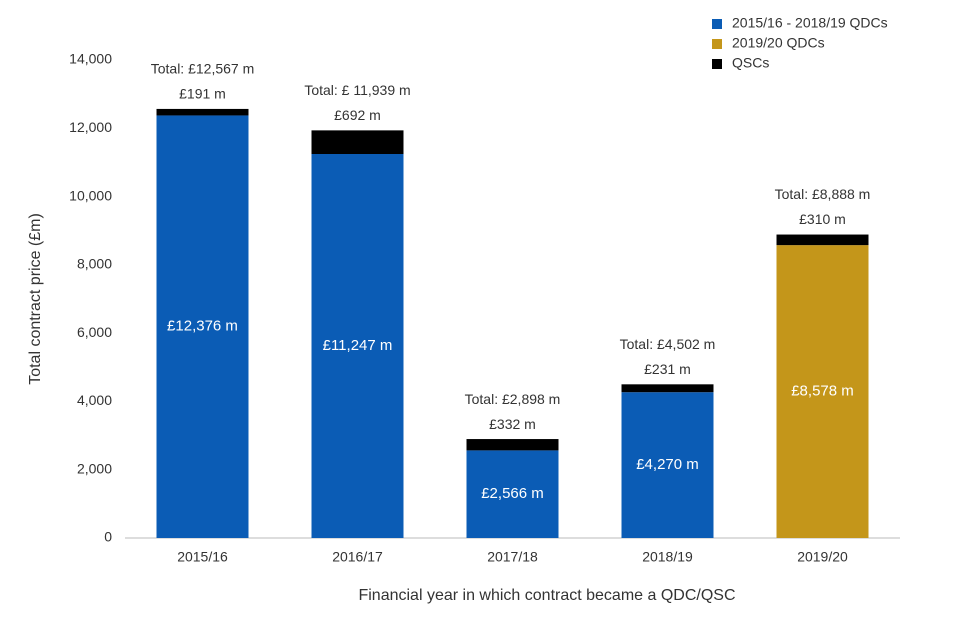 This screenshot has width=960, height=640. Describe the element at coordinates (94, 400) in the screenshot. I see `y-tick-label: 4,000` at that location.